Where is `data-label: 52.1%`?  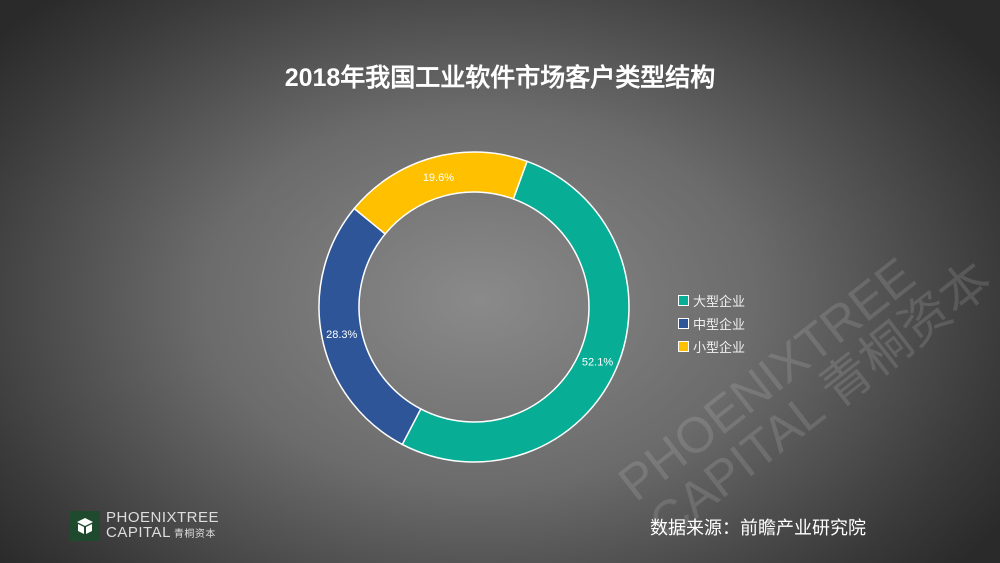 data-label: 52.1% is located at coordinates (597, 362).